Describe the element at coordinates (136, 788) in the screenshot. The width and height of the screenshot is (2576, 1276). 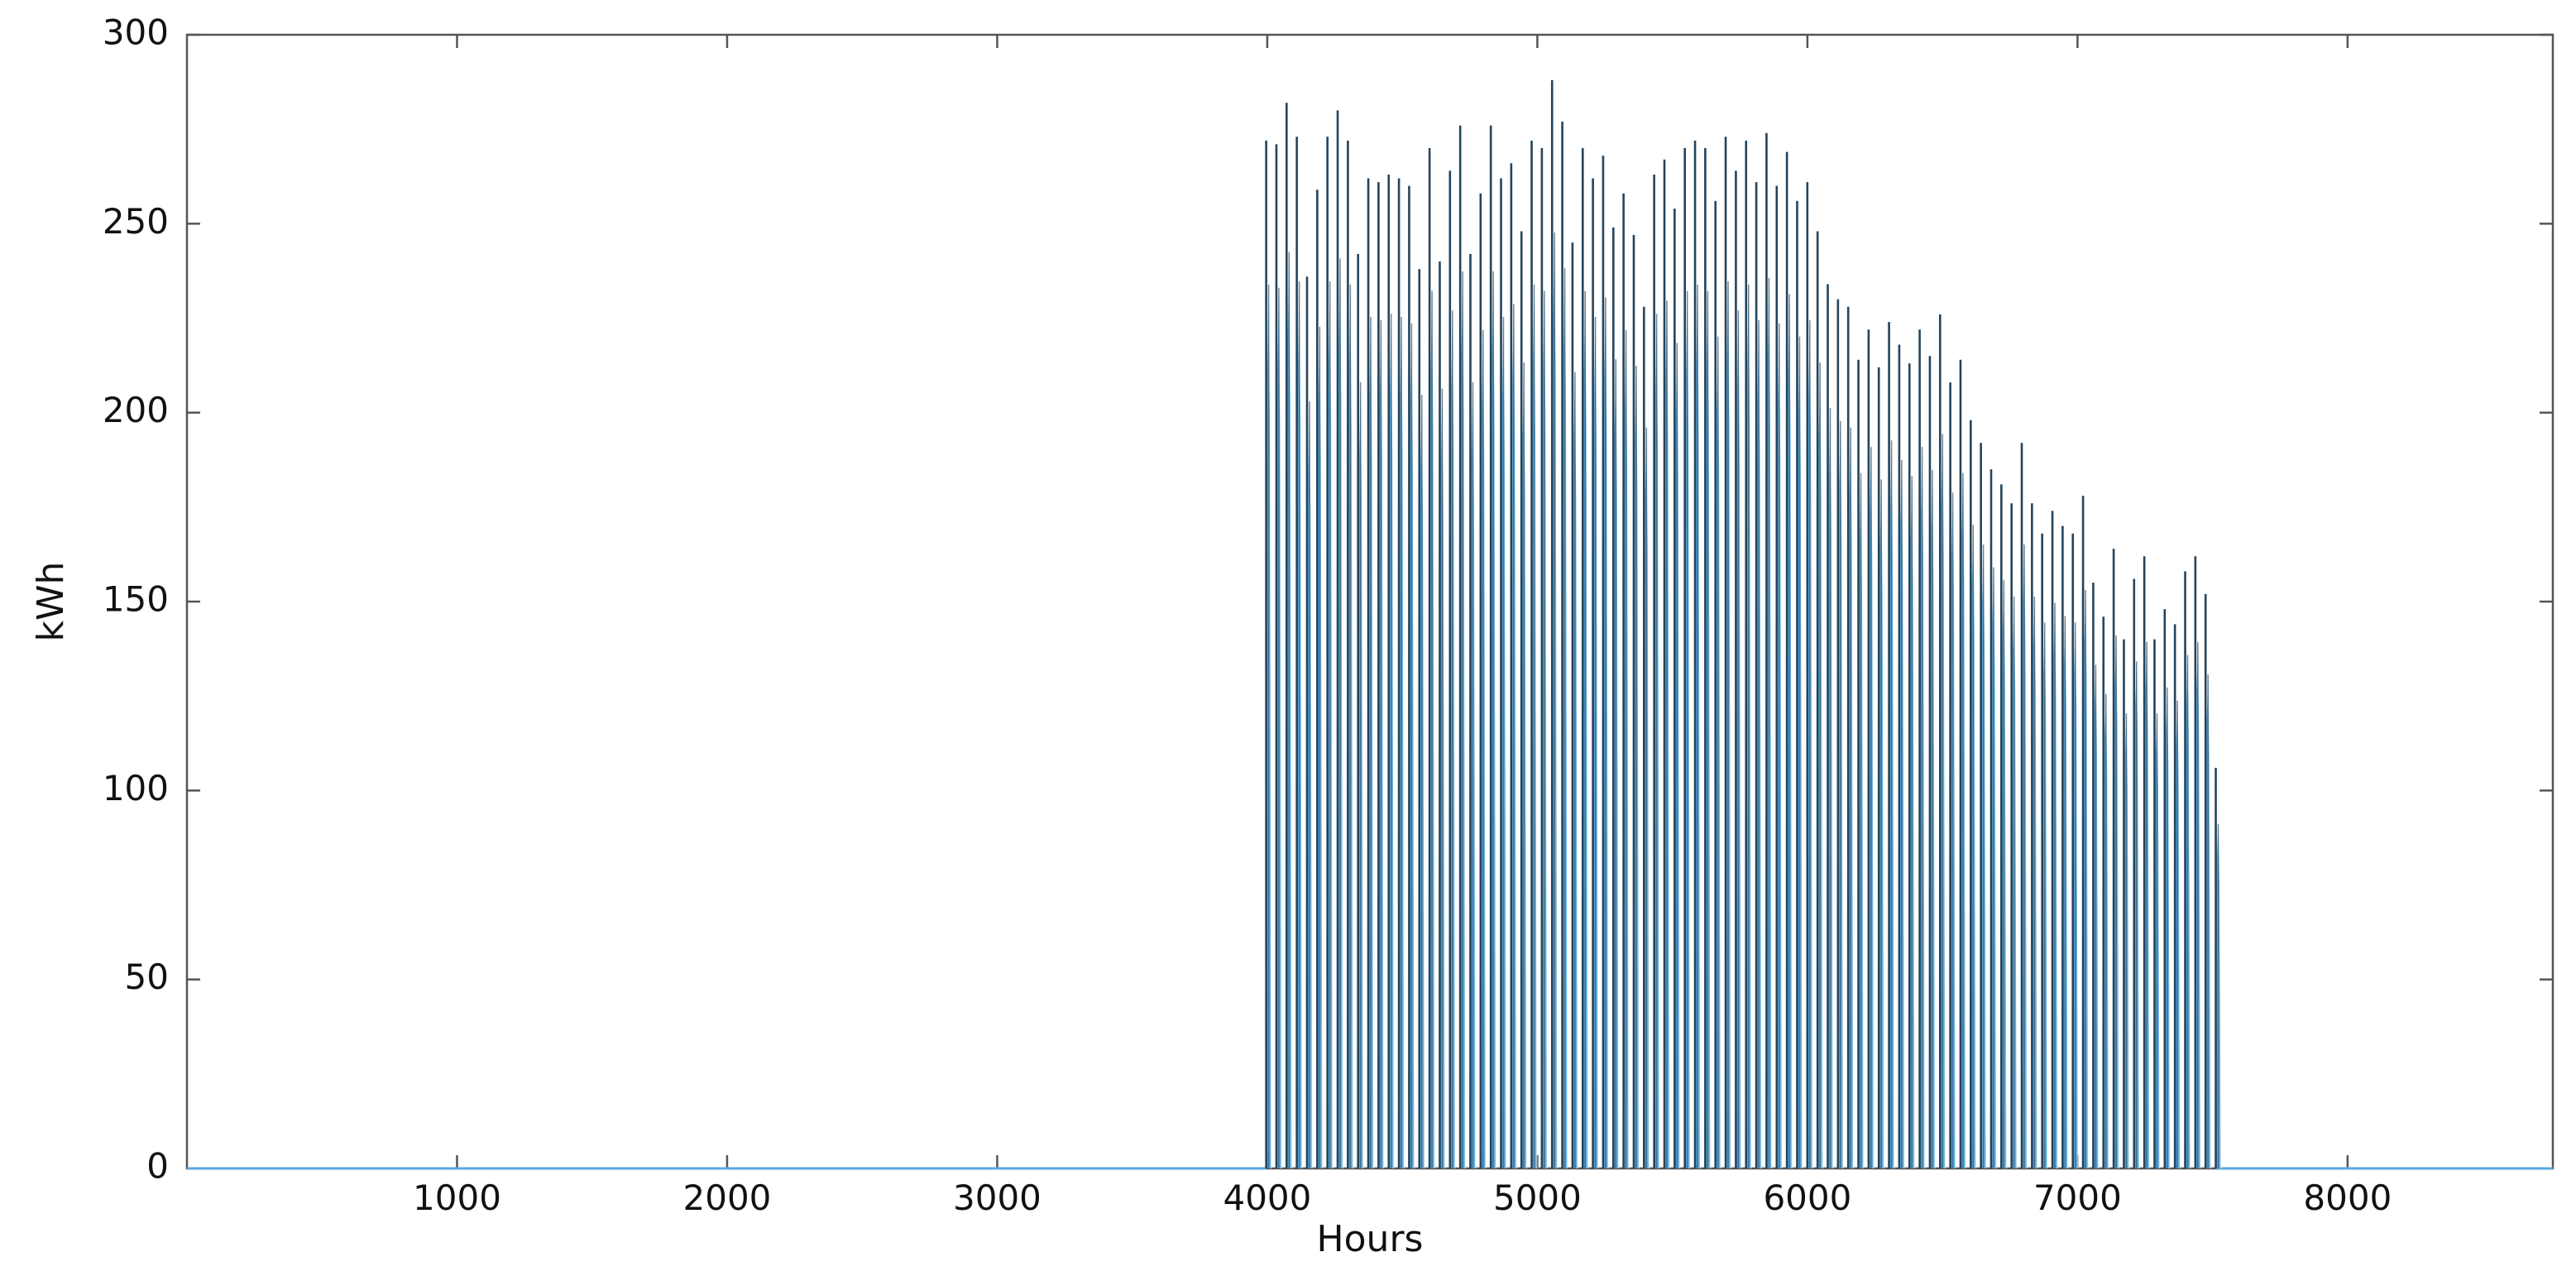
I see `y-tick-label: 100` at that location.